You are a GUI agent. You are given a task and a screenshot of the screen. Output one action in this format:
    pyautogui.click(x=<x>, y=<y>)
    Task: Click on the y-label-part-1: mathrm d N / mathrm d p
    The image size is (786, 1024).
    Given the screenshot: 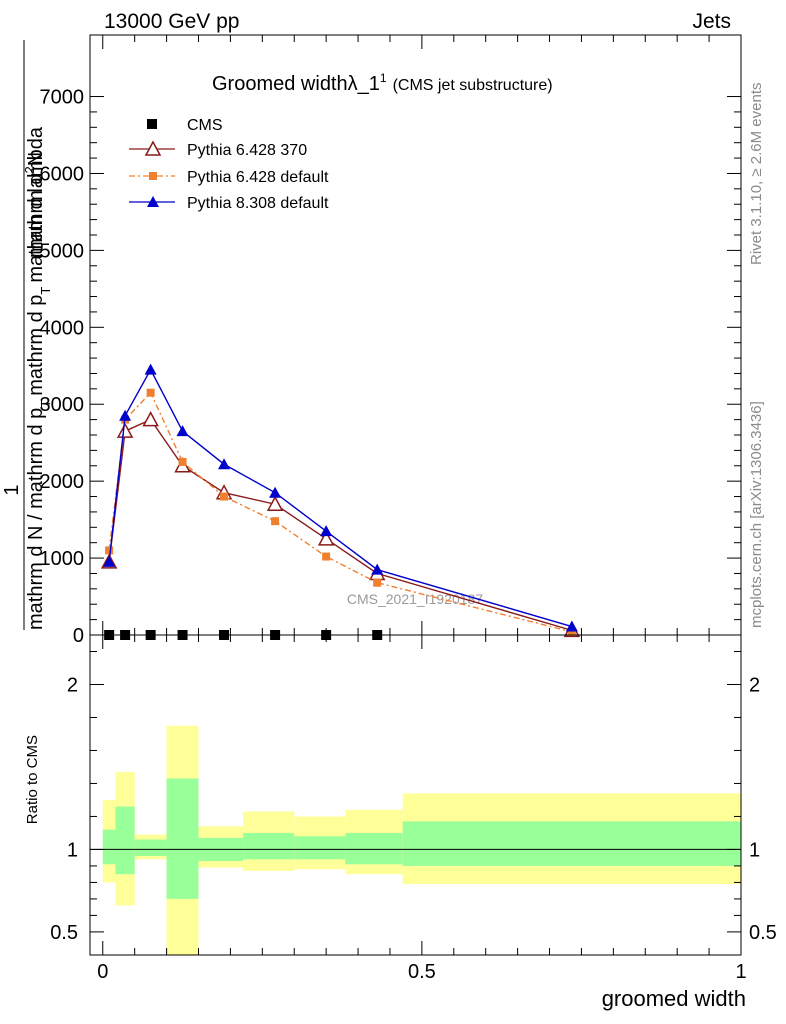 What is the action you would take?
    pyautogui.click(x=36, y=519)
    